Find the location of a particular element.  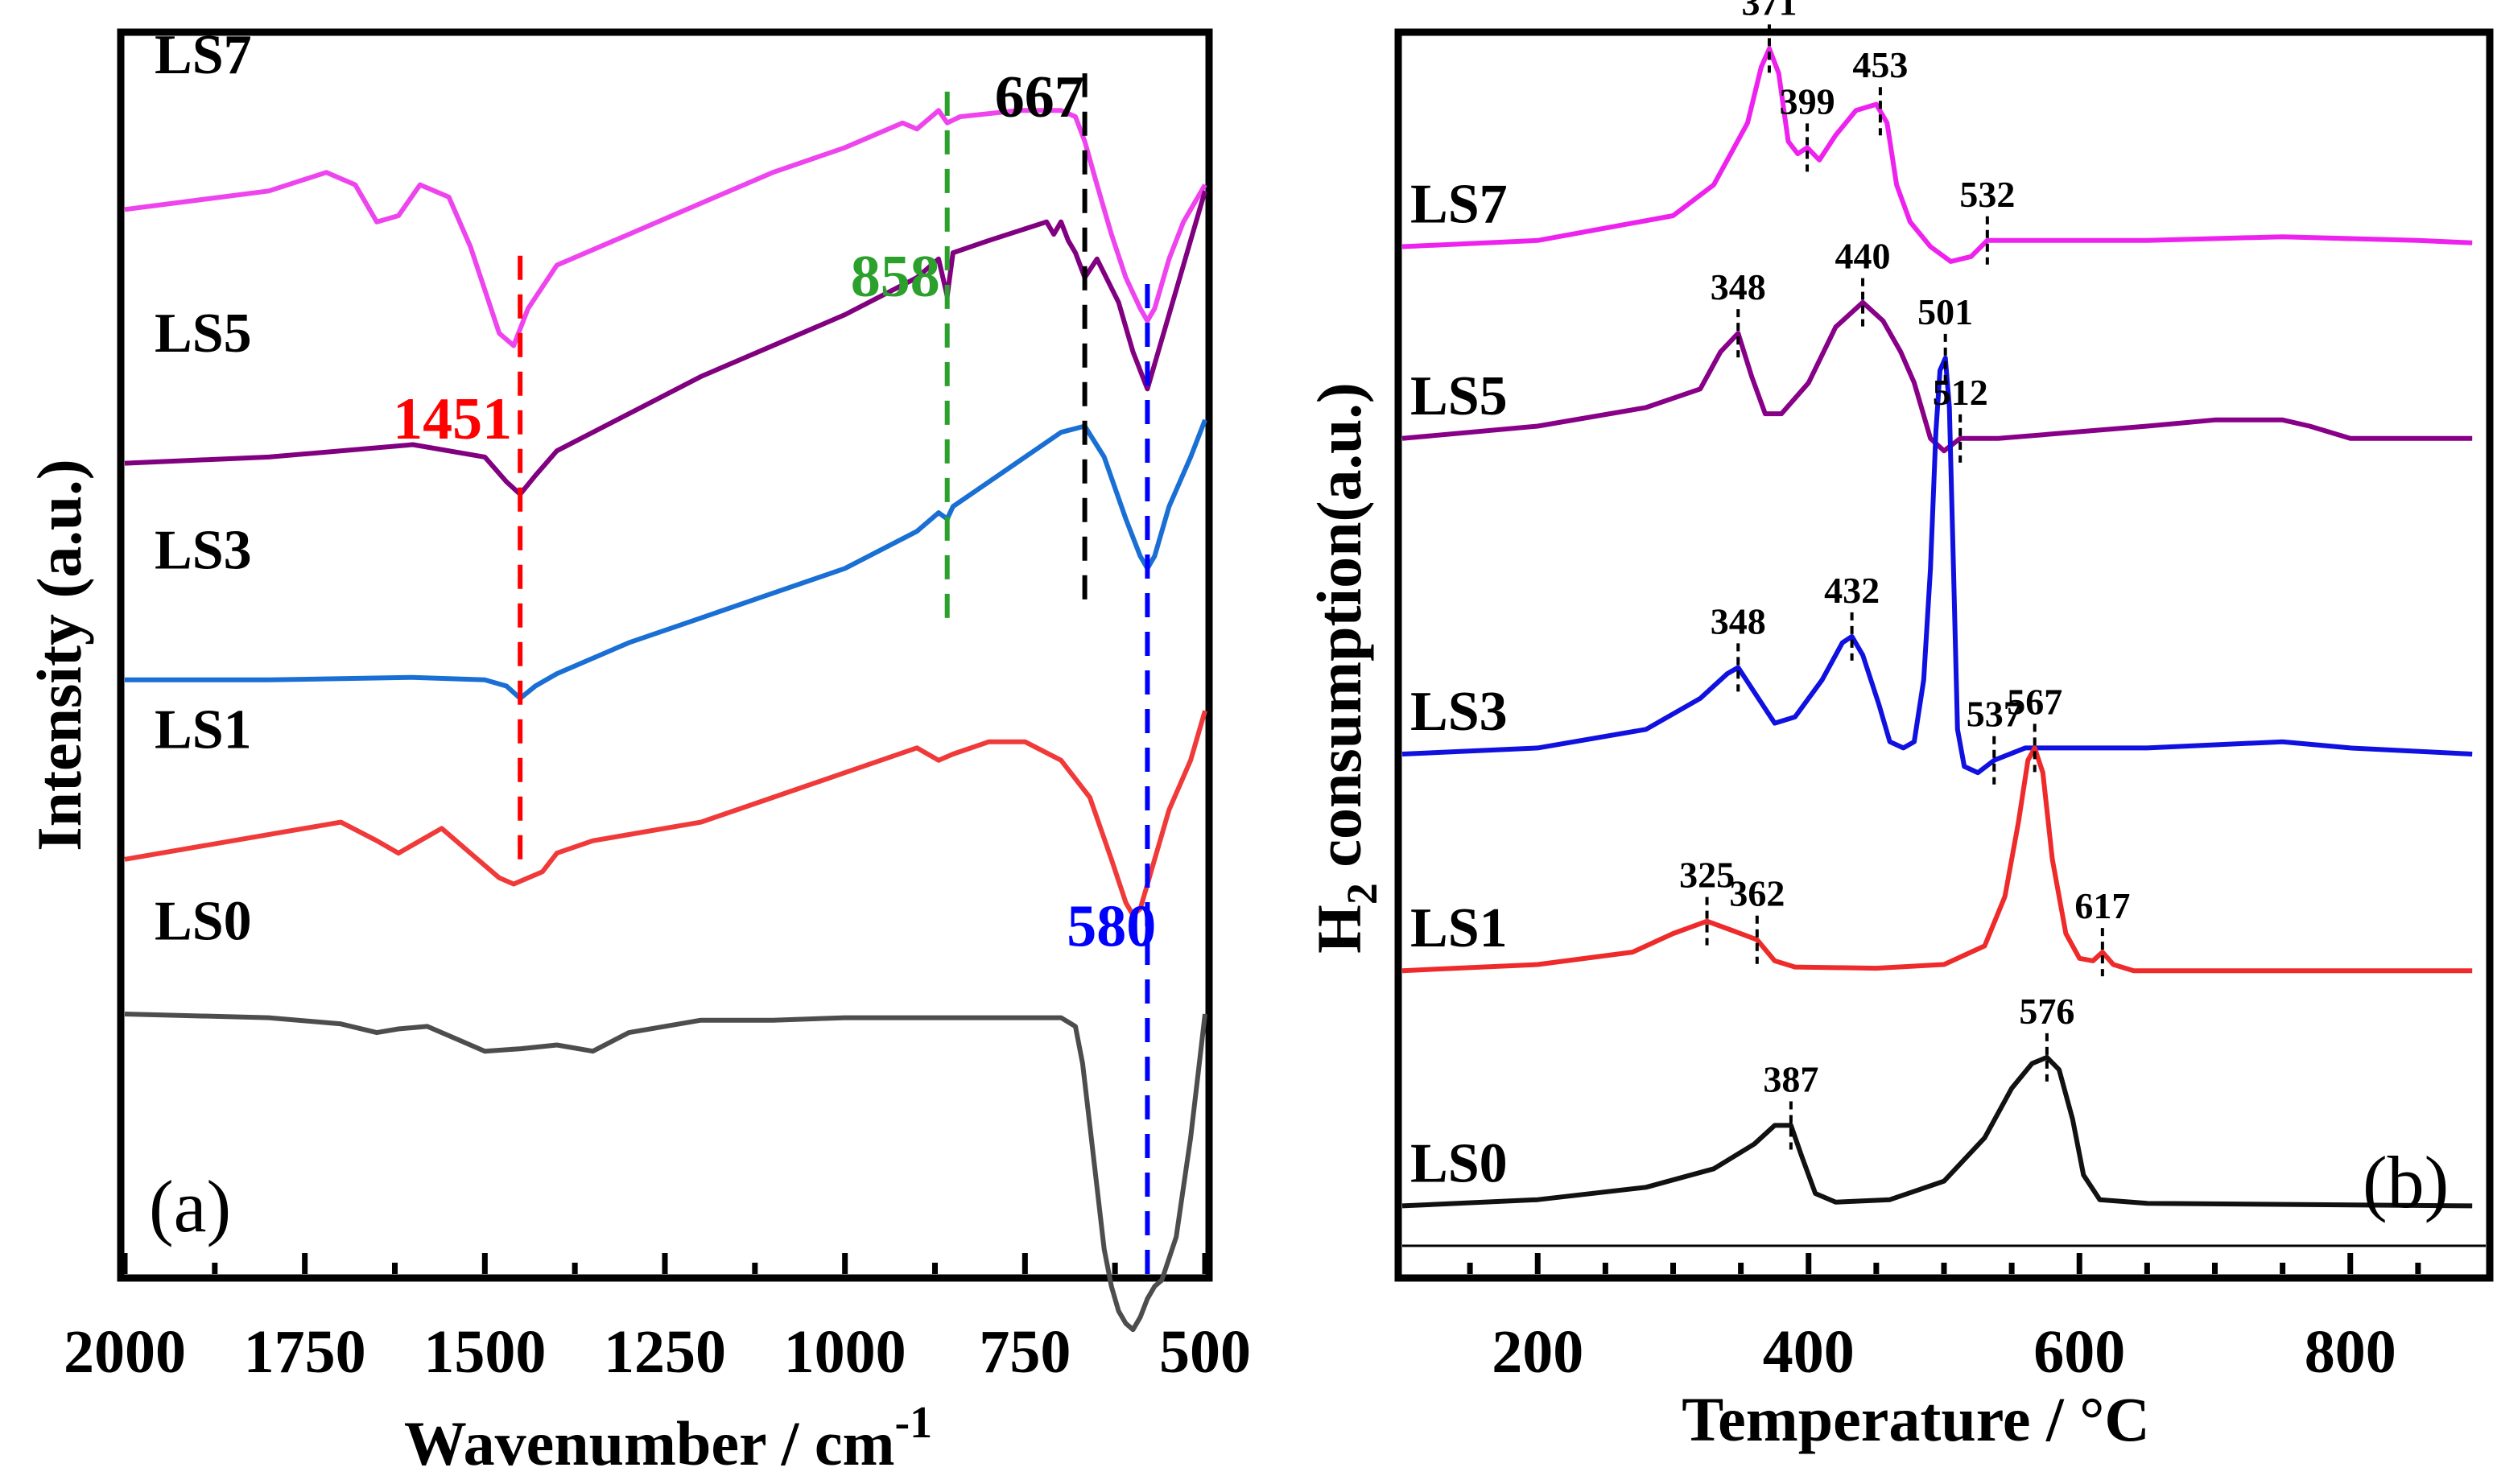

x-tick-label-a-500: 500 is located at coordinates (1205, 1352).